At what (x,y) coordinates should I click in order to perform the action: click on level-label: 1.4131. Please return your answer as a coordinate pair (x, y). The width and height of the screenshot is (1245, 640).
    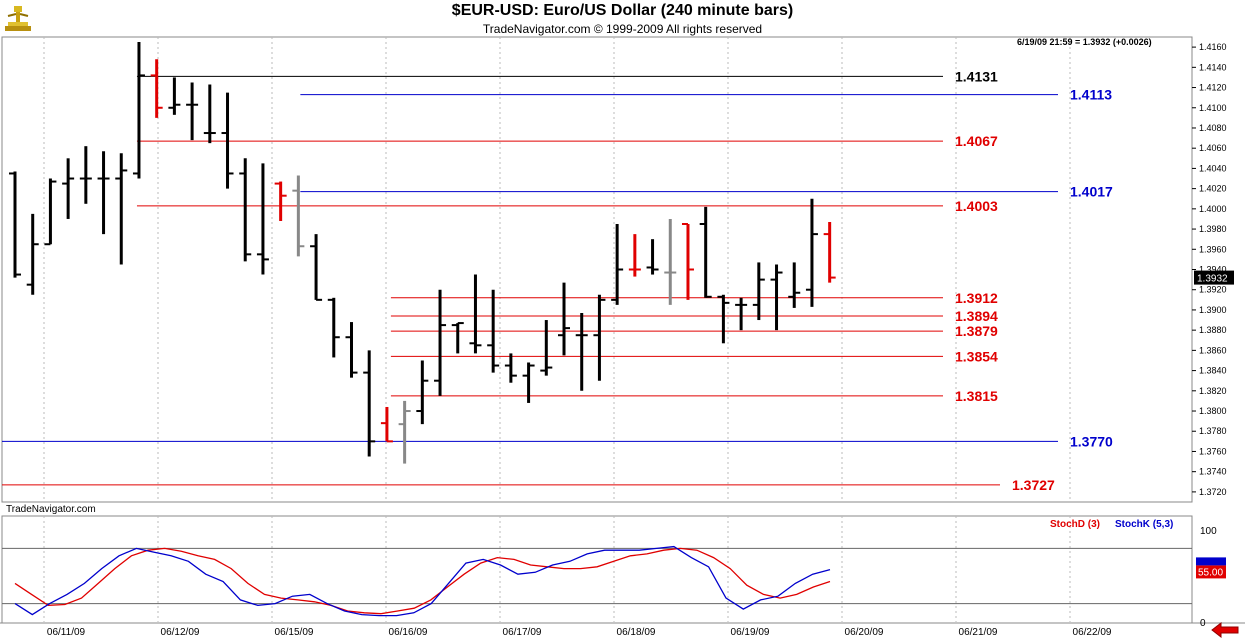
    Looking at the image, I should click on (976, 76).